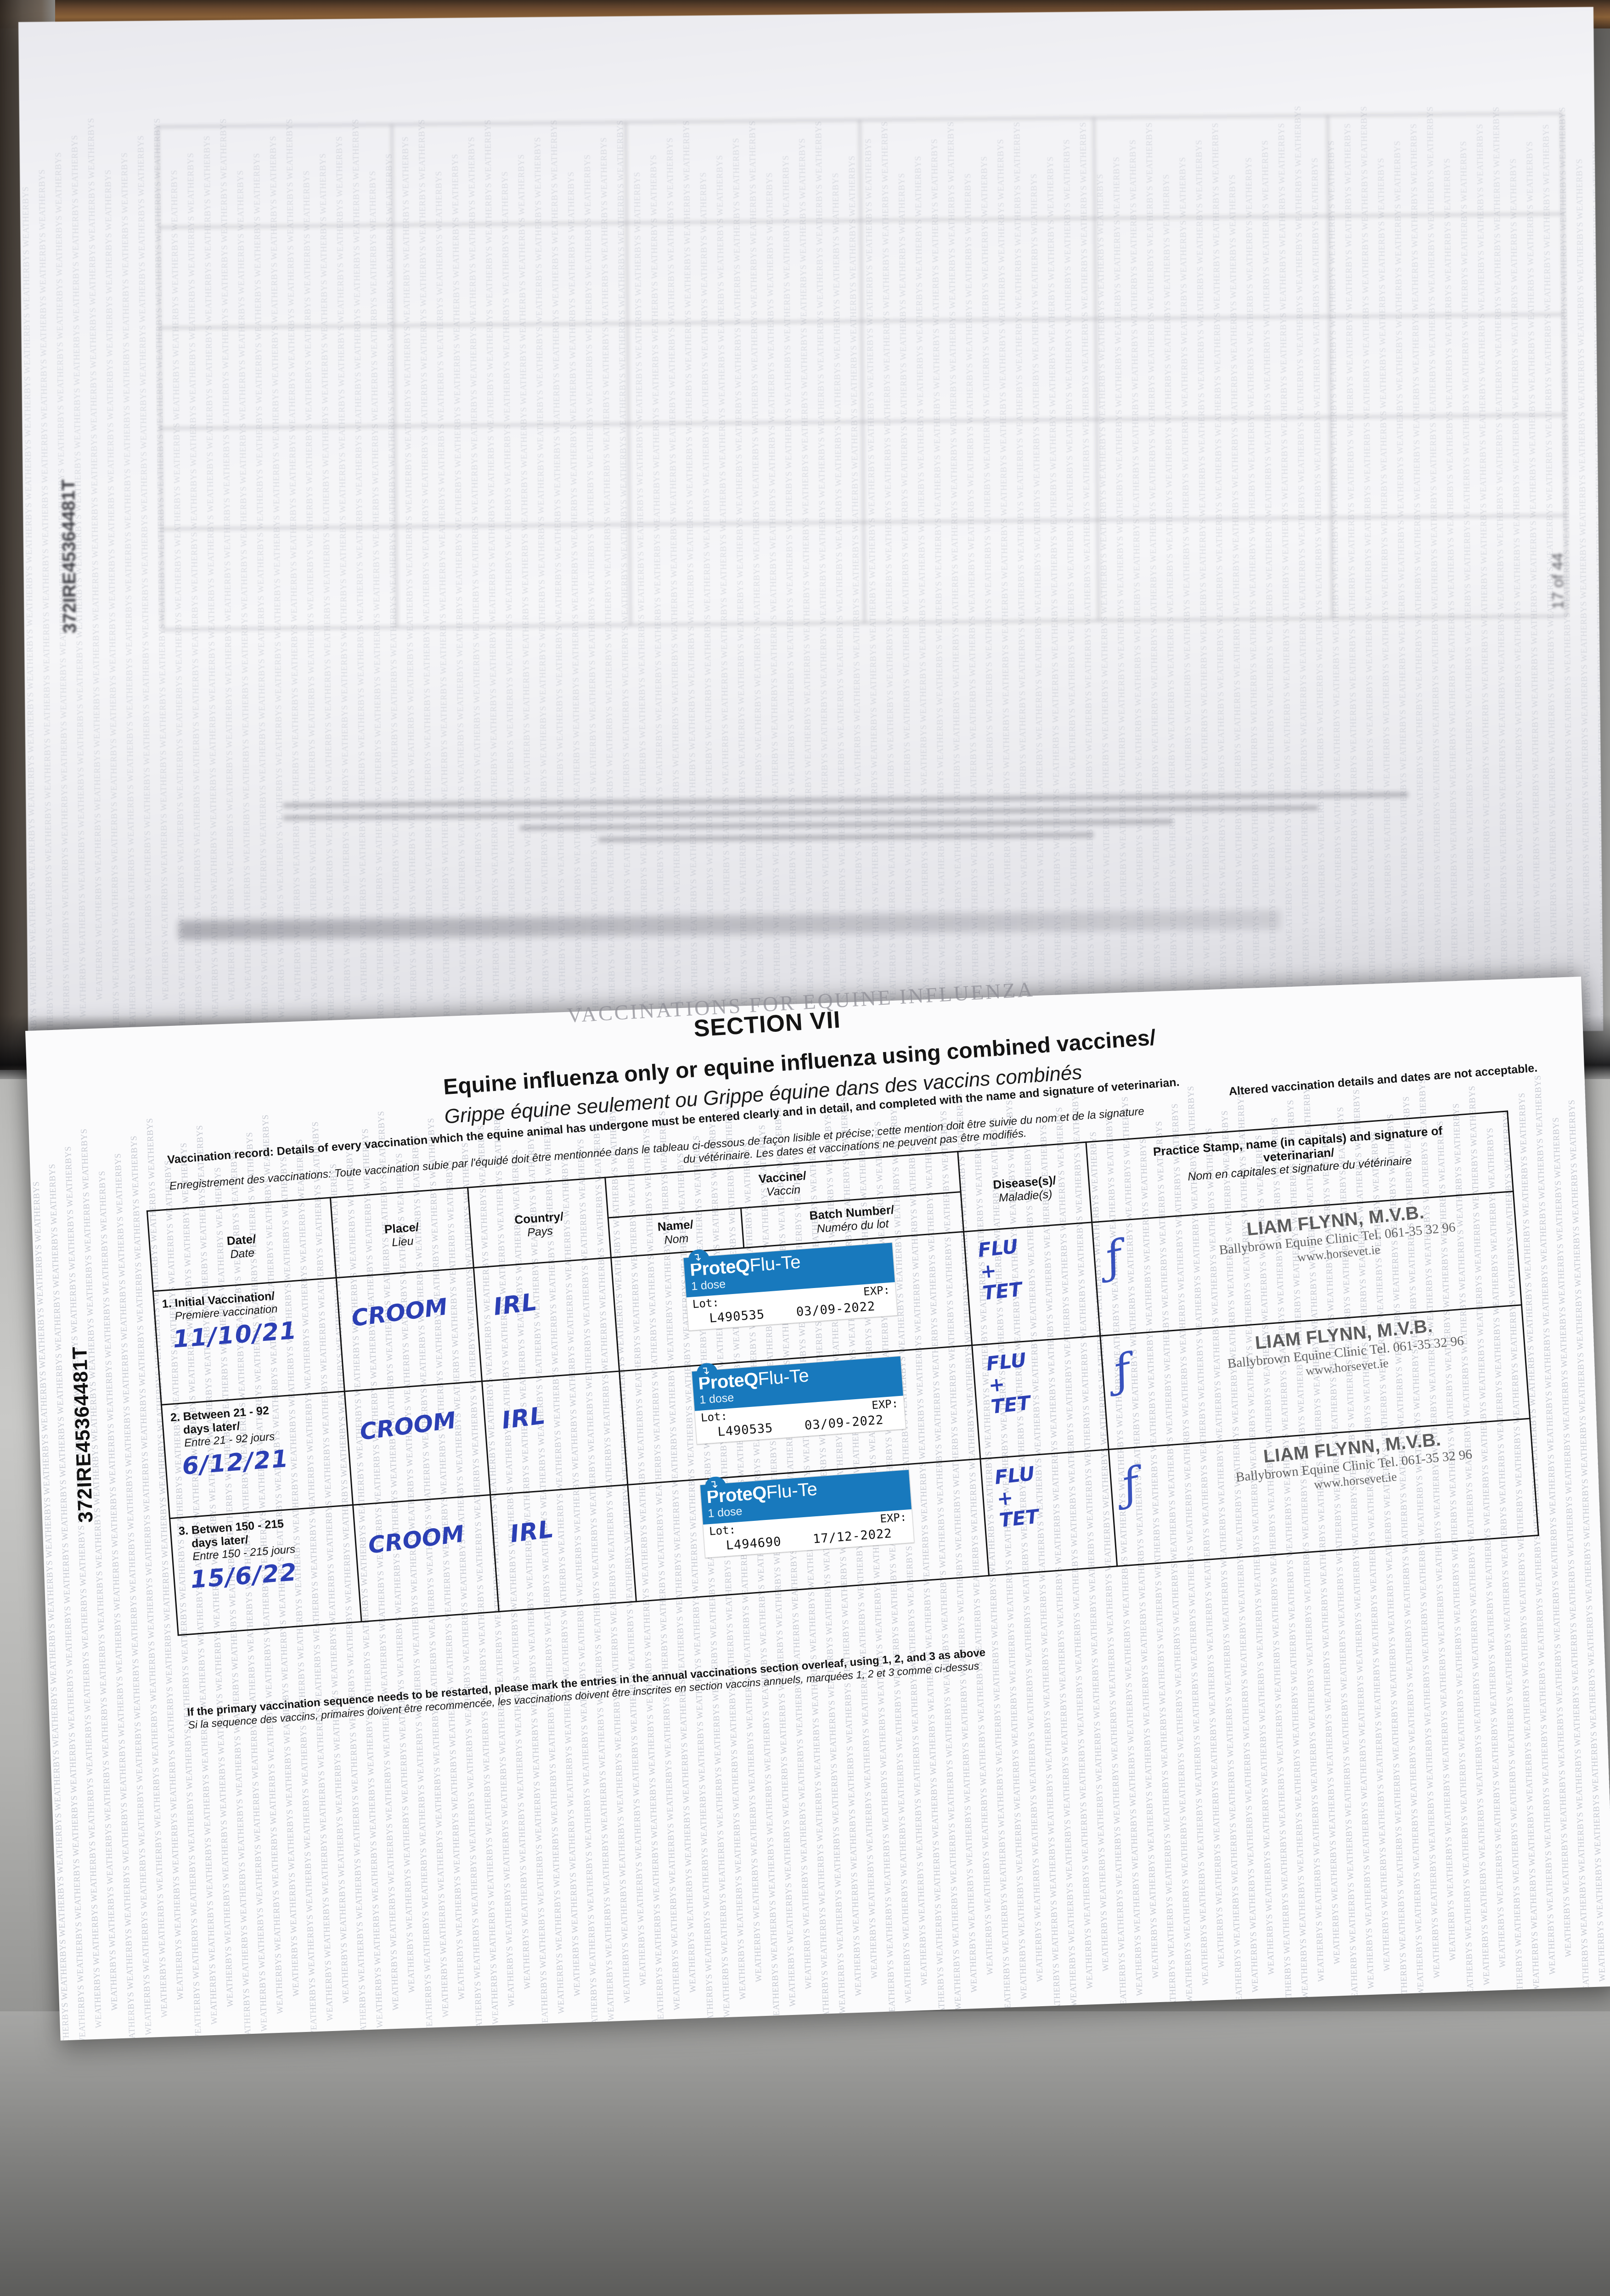  What do you see at coordinates (409, 1329) in the screenshot?
I see `row-1-place-cell: CROOM` at bounding box center [409, 1329].